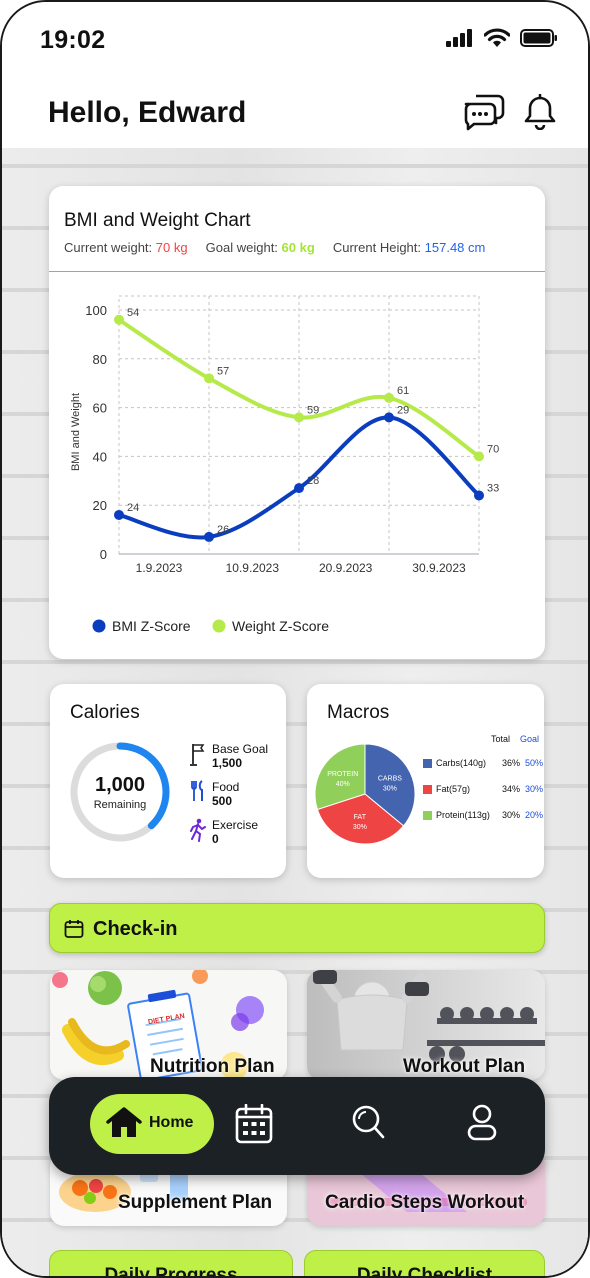 The height and width of the screenshot is (1278, 590). I want to click on daily-progress-label: Daily Progress, so click(171, 1271).